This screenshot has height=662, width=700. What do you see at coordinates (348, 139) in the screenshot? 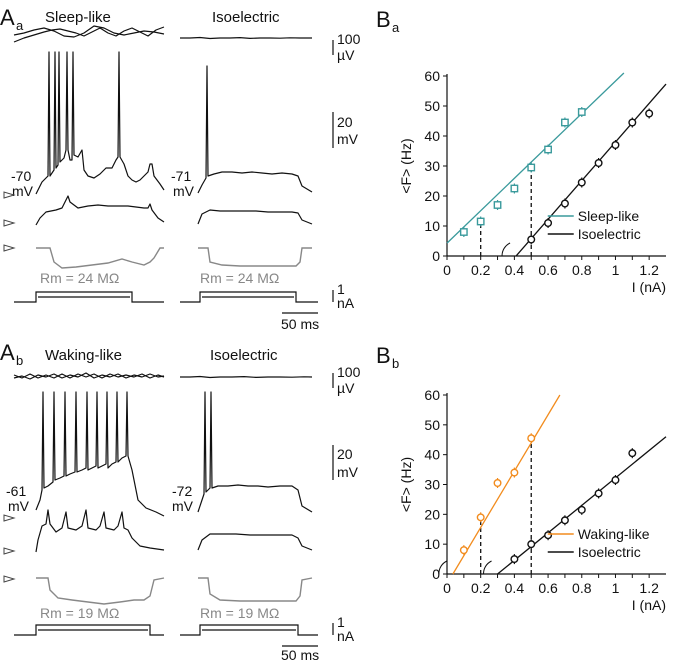
I see `aa-vm-scale-unit: mV` at bounding box center [348, 139].